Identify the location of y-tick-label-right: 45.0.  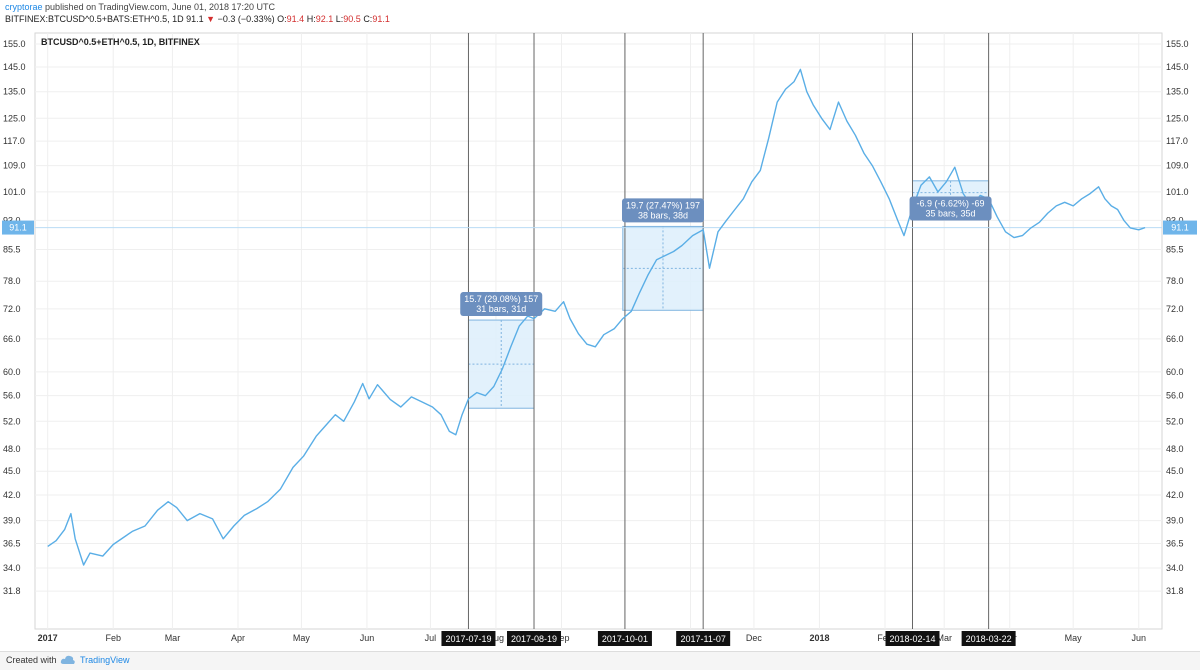
(1175, 471).